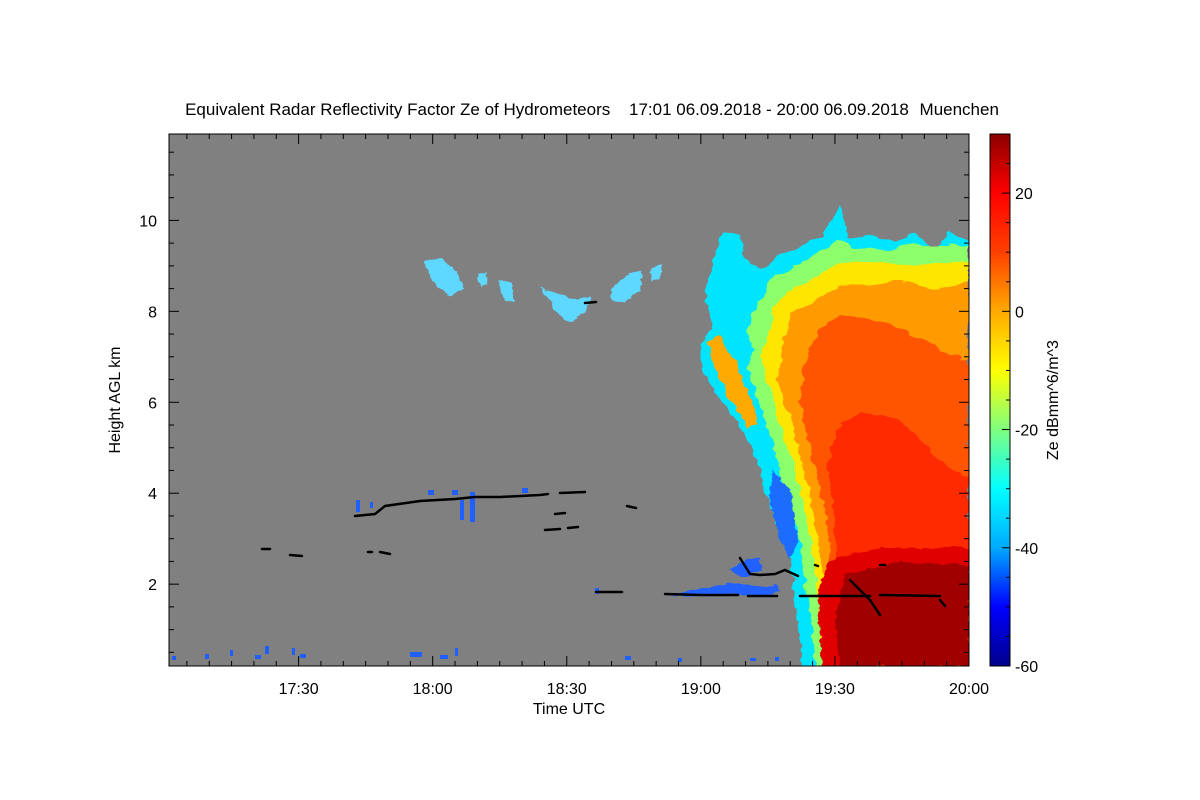  I want to click on x-tick-label: 17:30, so click(299, 689).